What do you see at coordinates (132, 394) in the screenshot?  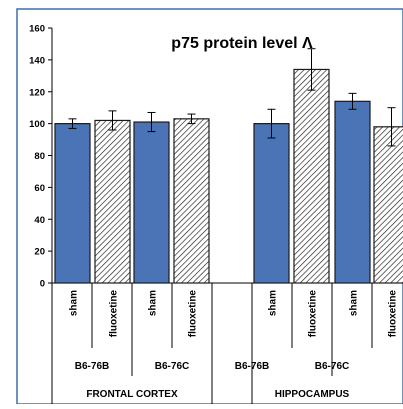 I see `region-label: FRONTAL CORTEX` at bounding box center [132, 394].